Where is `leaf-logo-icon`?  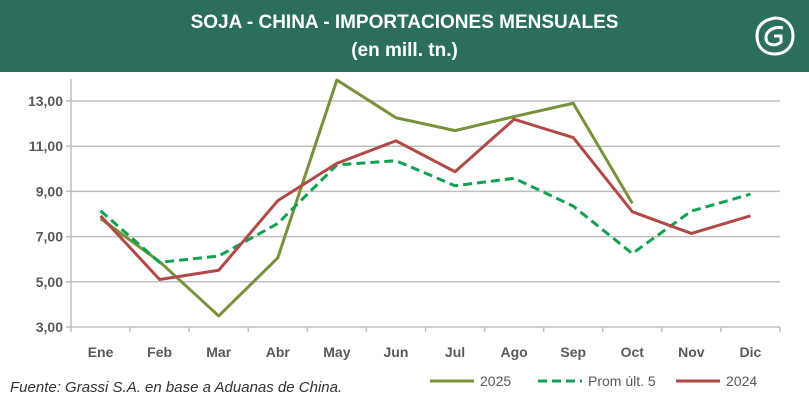
leaf-logo-icon is located at coordinates (775, 36).